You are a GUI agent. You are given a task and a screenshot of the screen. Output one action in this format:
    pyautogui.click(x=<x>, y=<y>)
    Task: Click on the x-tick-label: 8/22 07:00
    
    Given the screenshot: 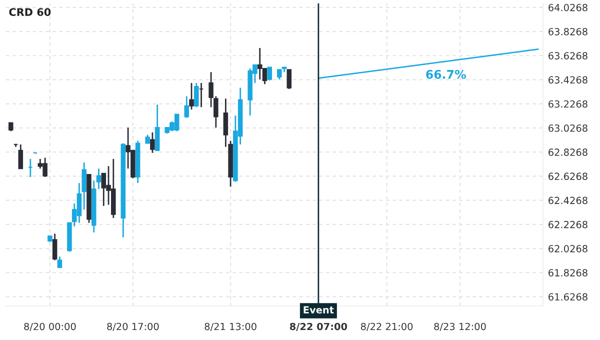 What is the action you would take?
    pyautogui.click(x=319, y=326)
    